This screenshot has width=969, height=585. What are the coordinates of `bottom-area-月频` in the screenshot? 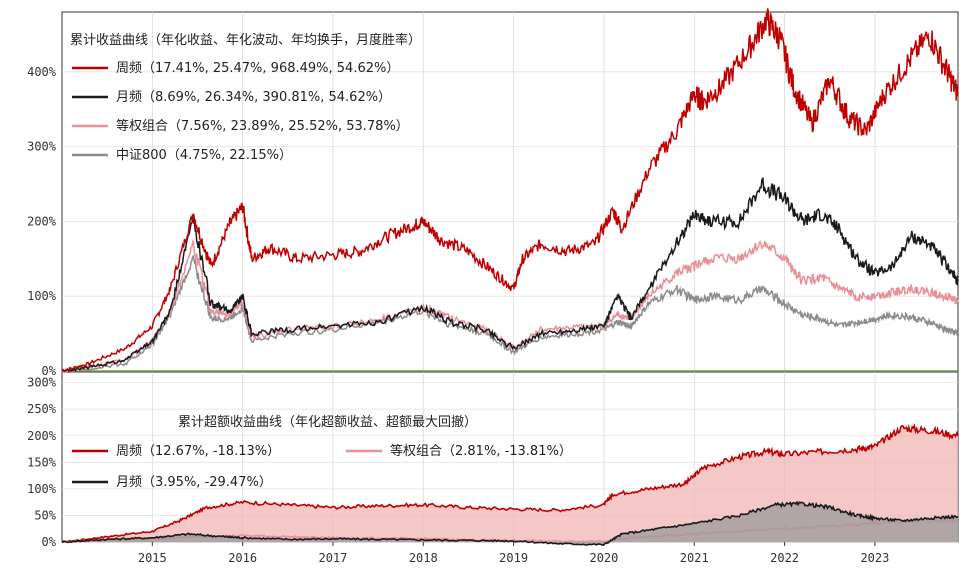 It's located at (510, 523).